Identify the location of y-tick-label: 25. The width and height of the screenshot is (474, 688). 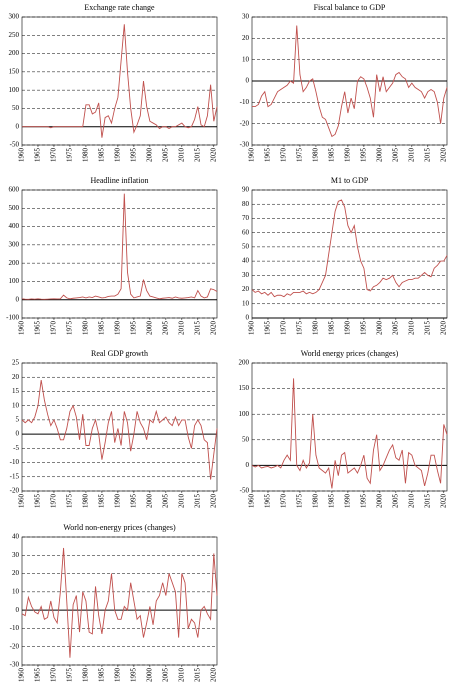
(16, 363).